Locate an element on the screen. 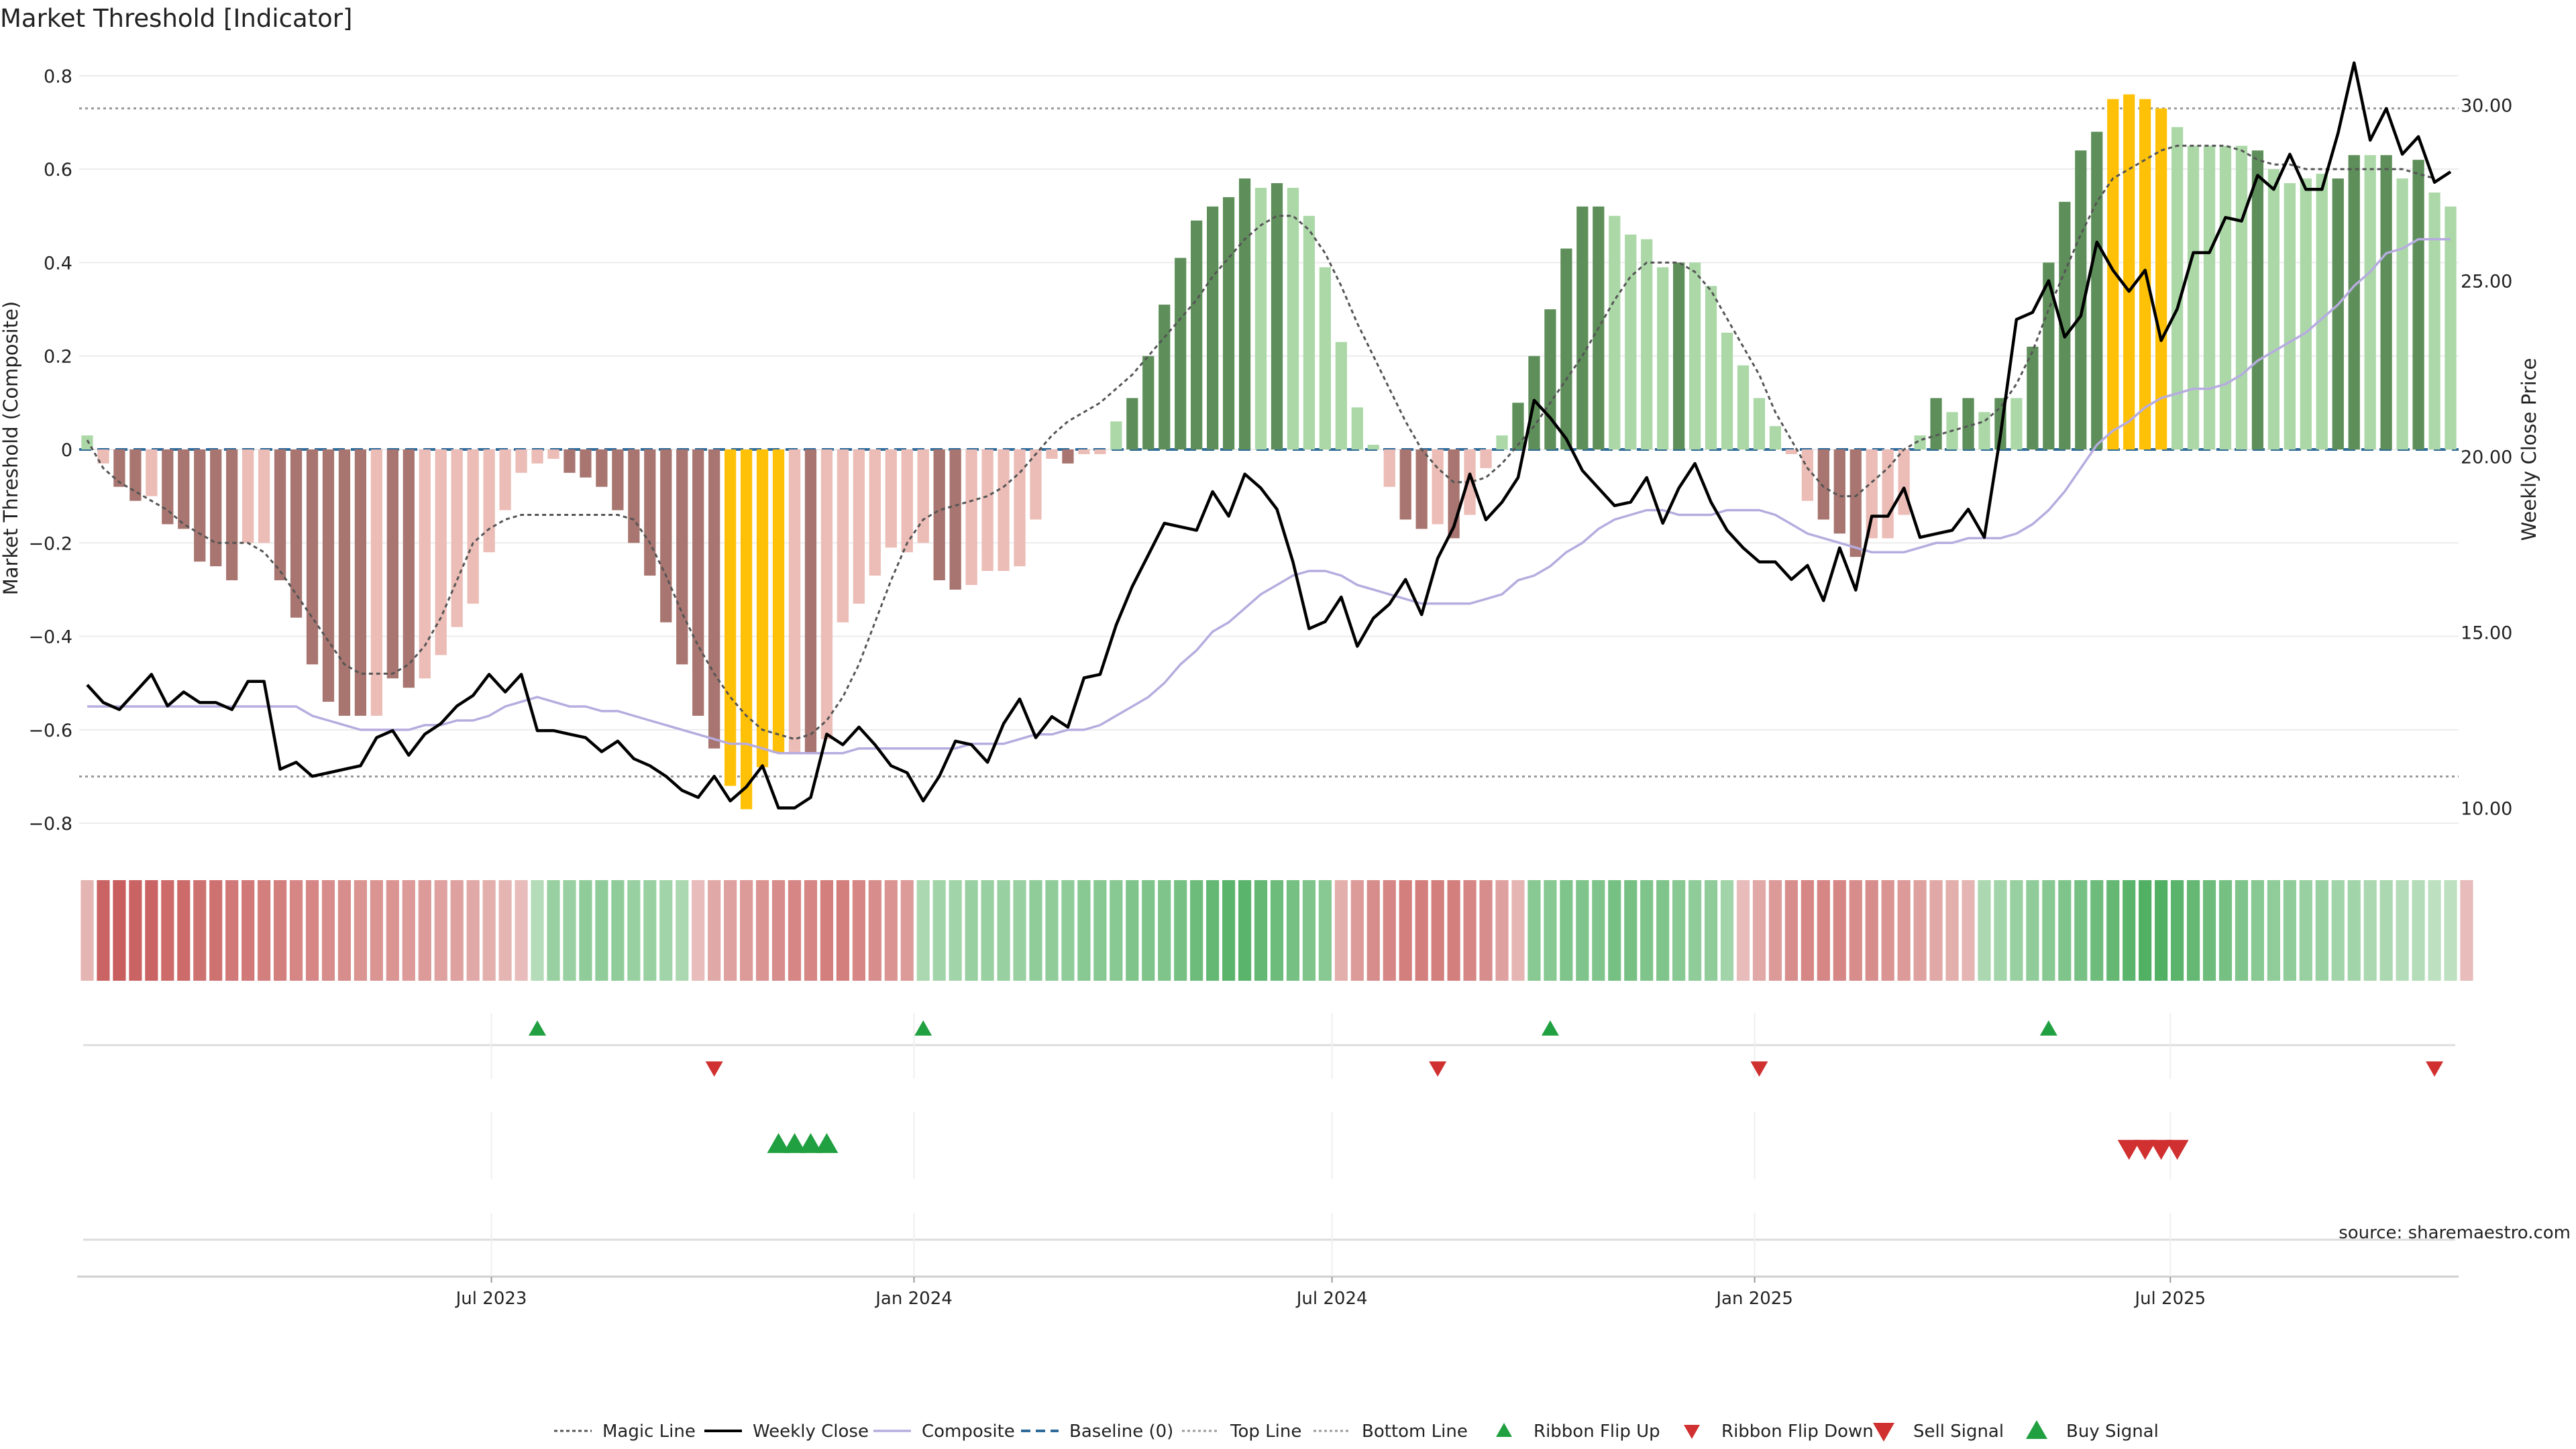 This screenshot has height=1449, width=2576. y2-tick-label: 30.00 is located at coordinates (2486, 106).